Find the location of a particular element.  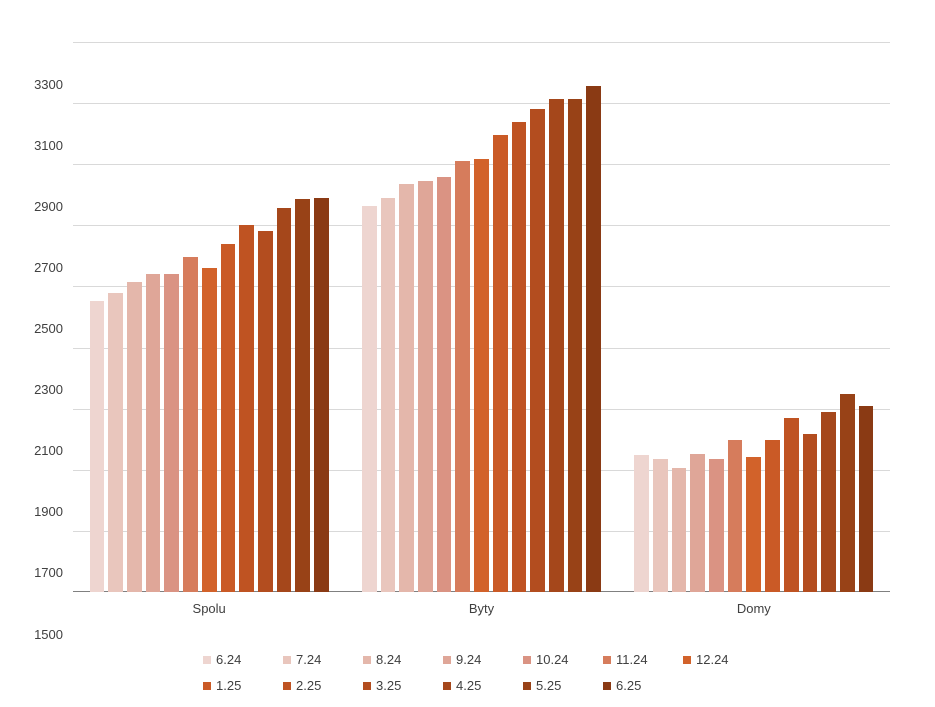

bar-spolu-9.24 is located at coordinates (153, 433).